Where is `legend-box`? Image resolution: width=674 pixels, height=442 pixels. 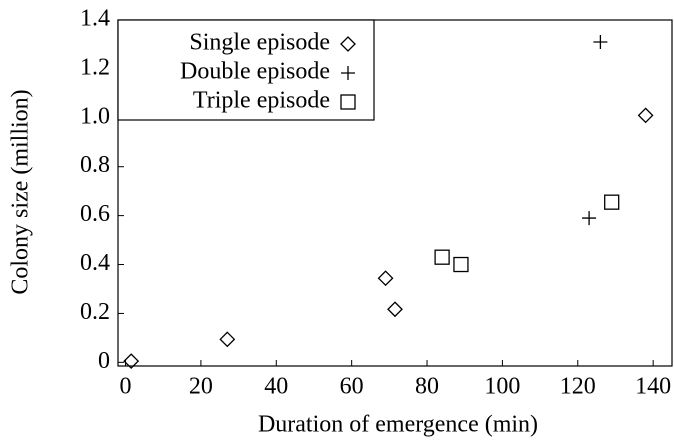 legend-box is located at coordinates (246, 70).